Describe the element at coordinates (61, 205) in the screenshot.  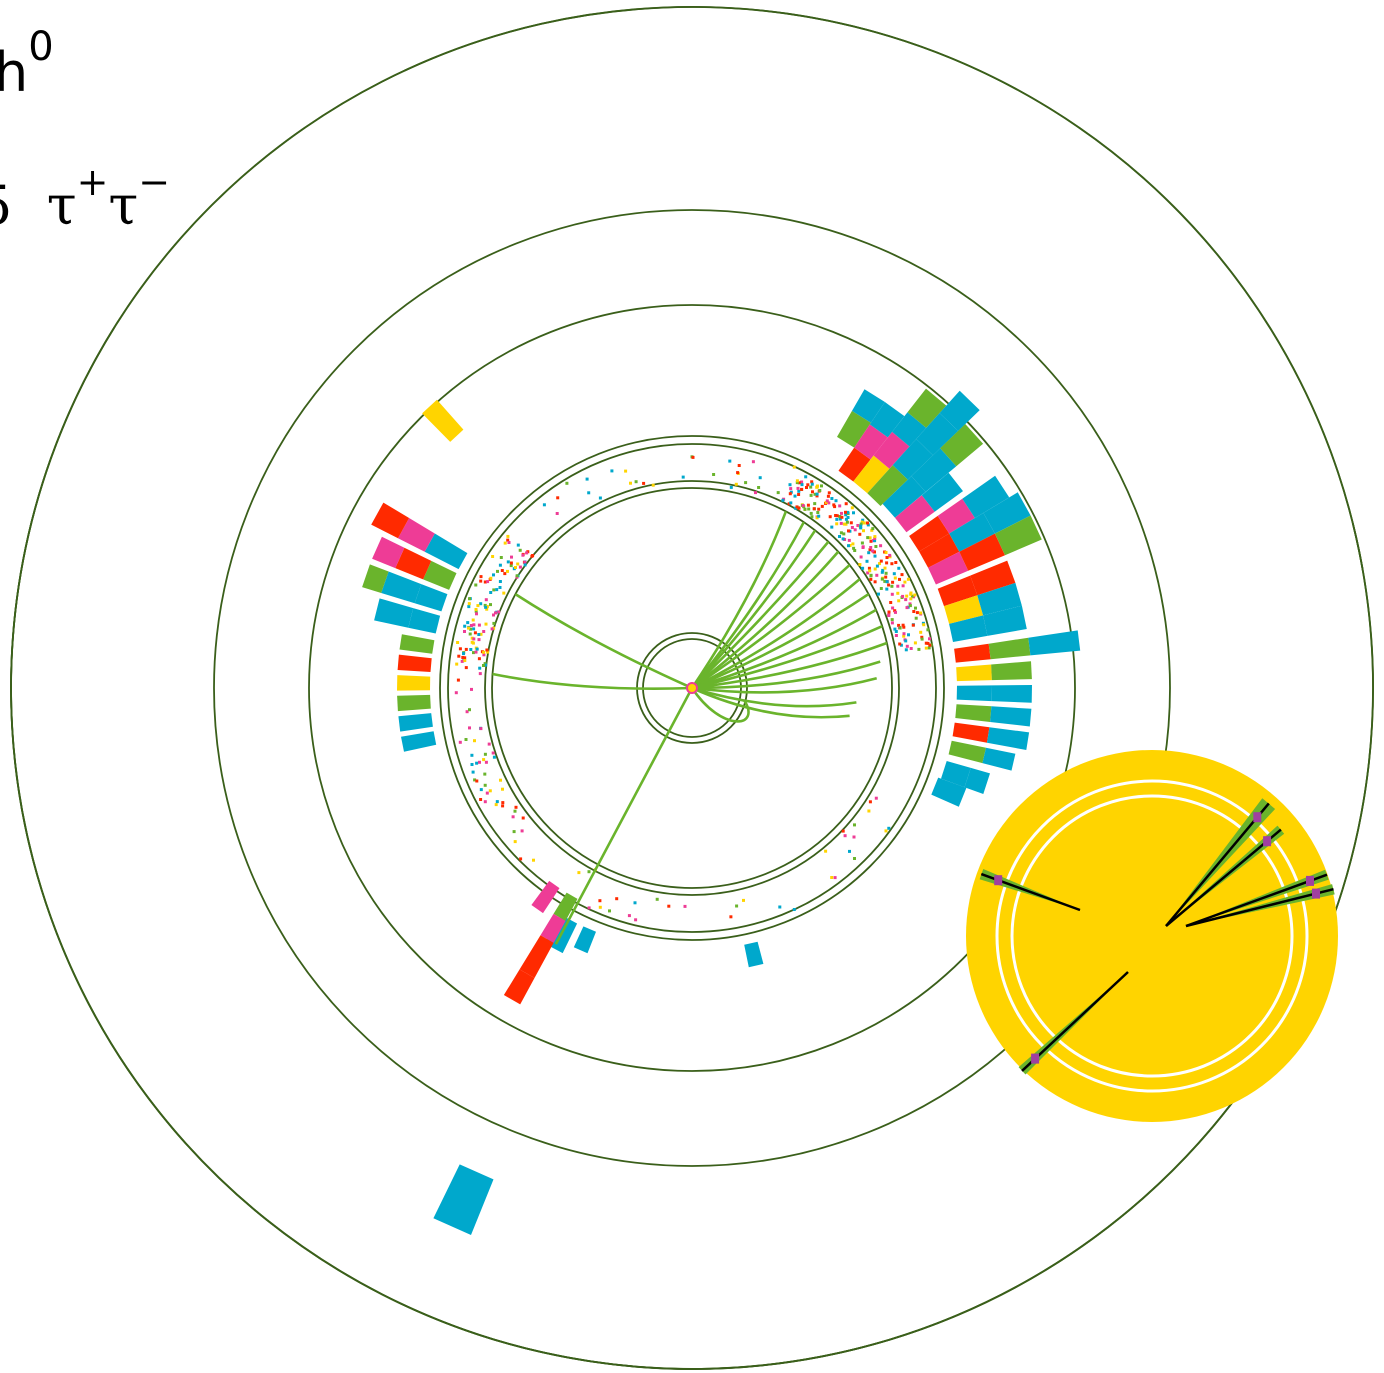
I see `tau-plus-symbol: τ` at that location.